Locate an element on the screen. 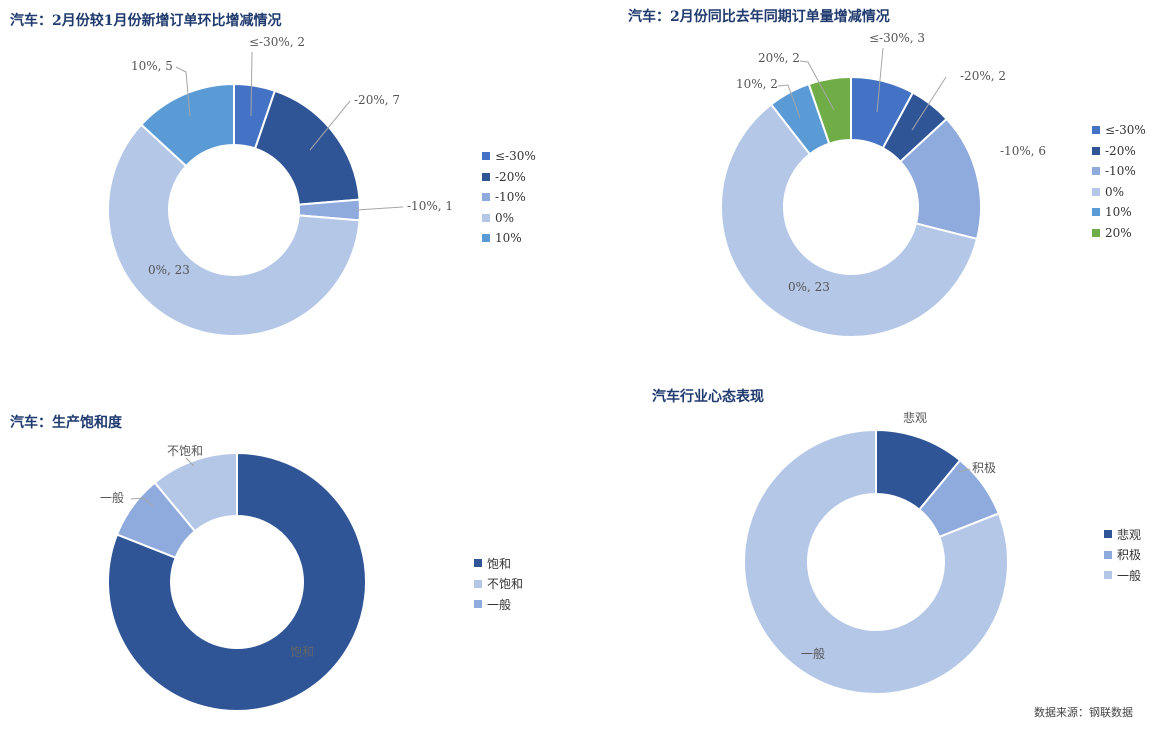 The width and height of the screenshot is (1159, 731). chart3-data-label-2: 不饱和 is located at coordinates (185, 450).